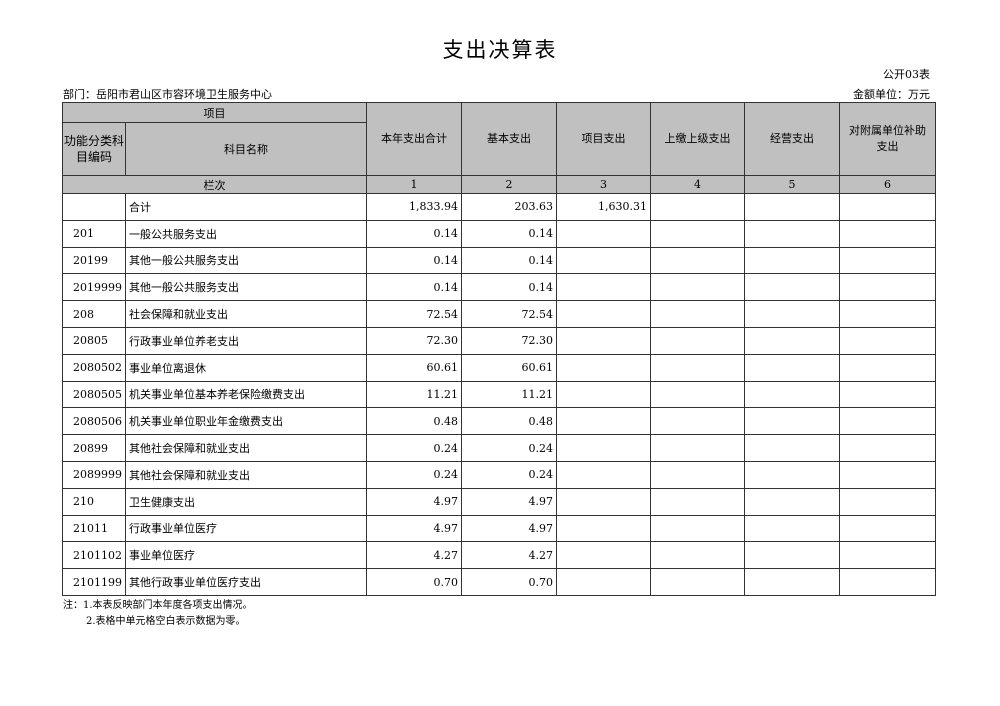 This screenshot has height=706, width=1000. I want to click on table-row: 2080502 事业单位离退休 60.61 60.61, so click(499, 367).